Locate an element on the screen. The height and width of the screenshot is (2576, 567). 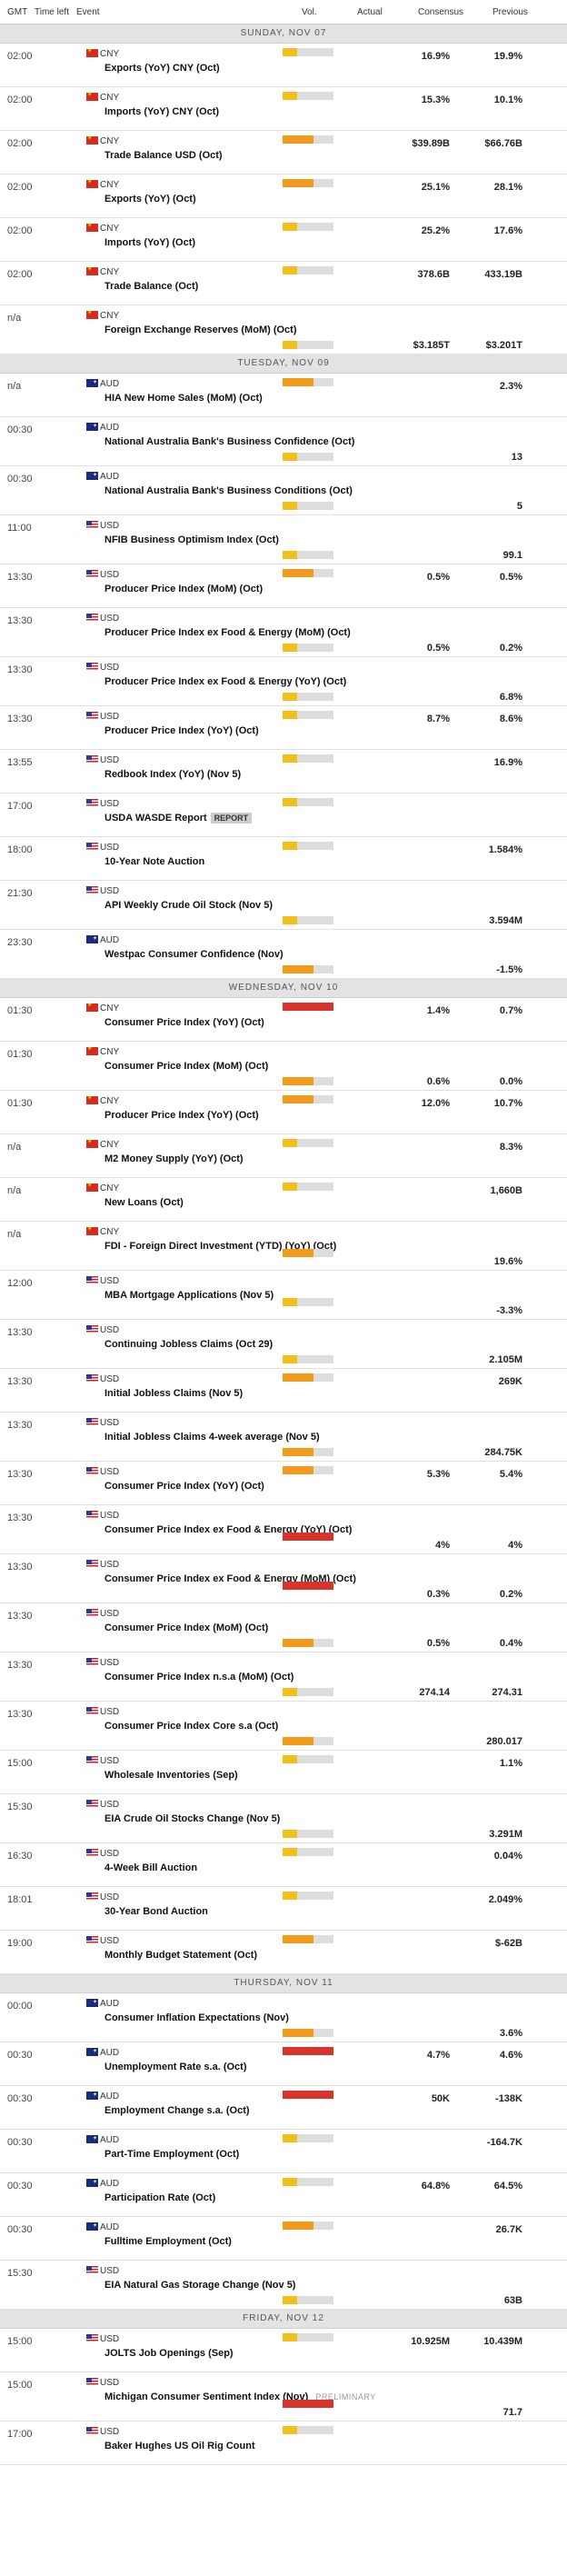
event-name: Monthly Budget Statement (Oct) is located at coordinates (180, 1955).